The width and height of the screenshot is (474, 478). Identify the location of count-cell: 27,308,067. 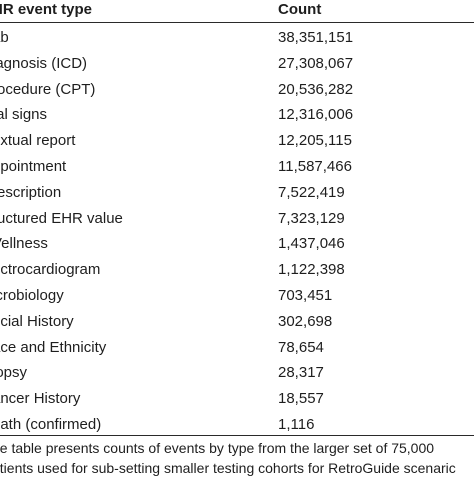
(316, 63).